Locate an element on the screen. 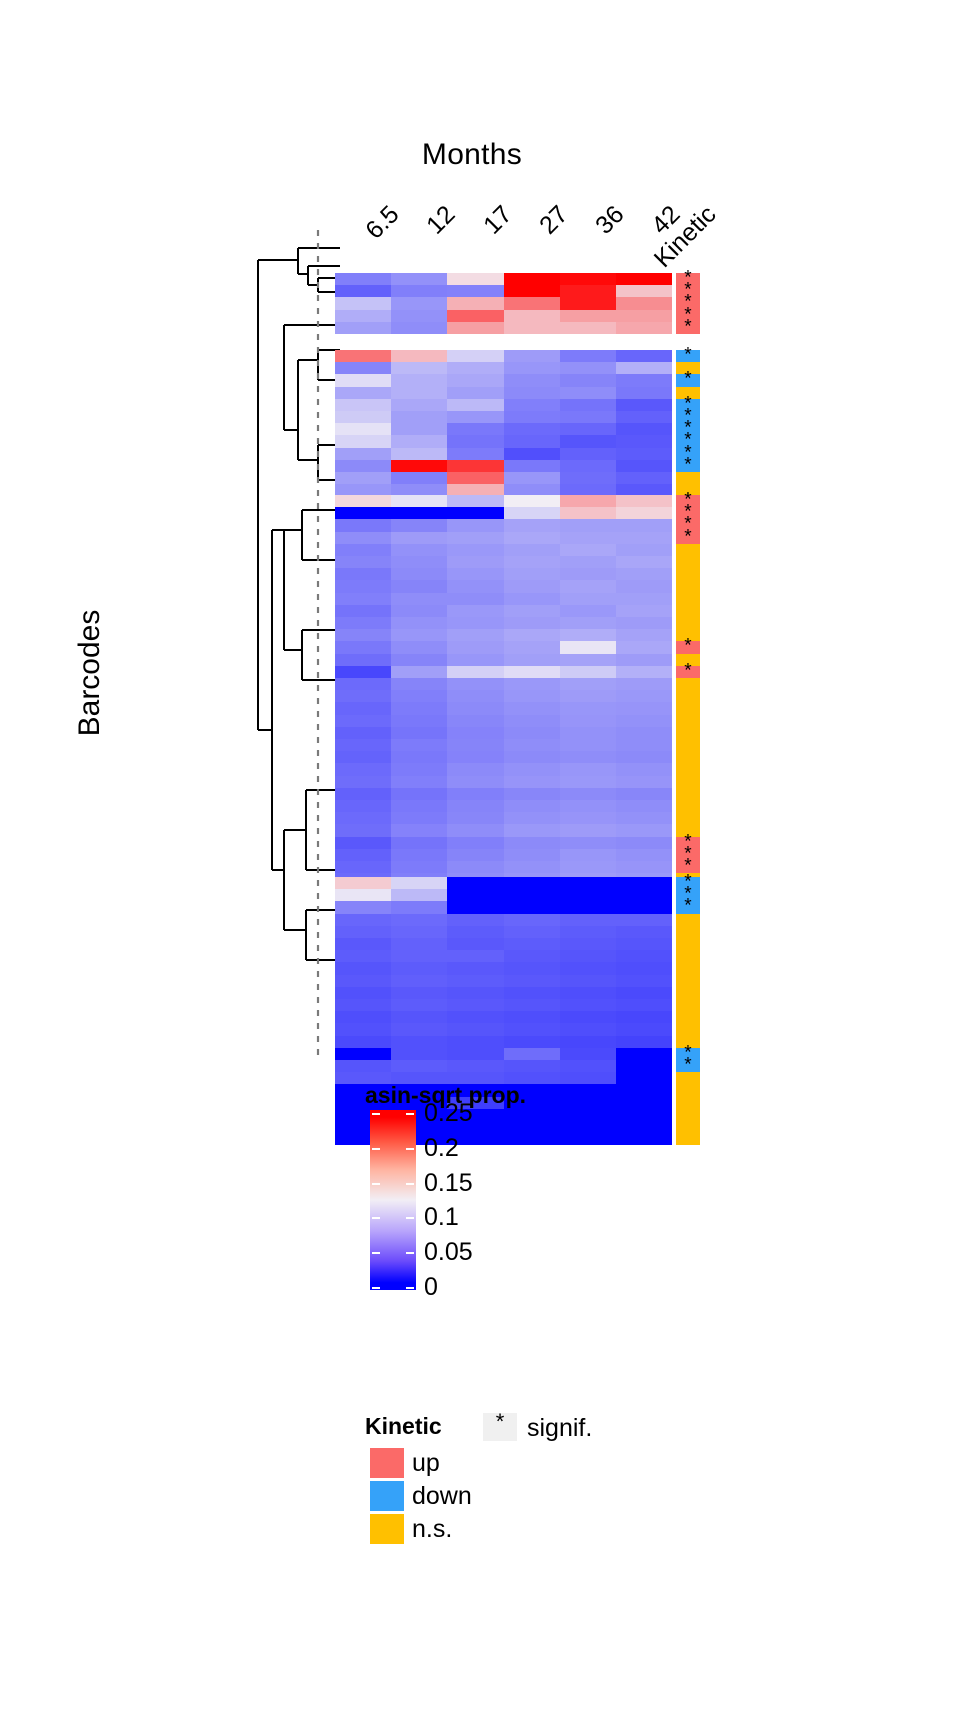  colorbar-tick-mark is located at coordinates (376, 1253).